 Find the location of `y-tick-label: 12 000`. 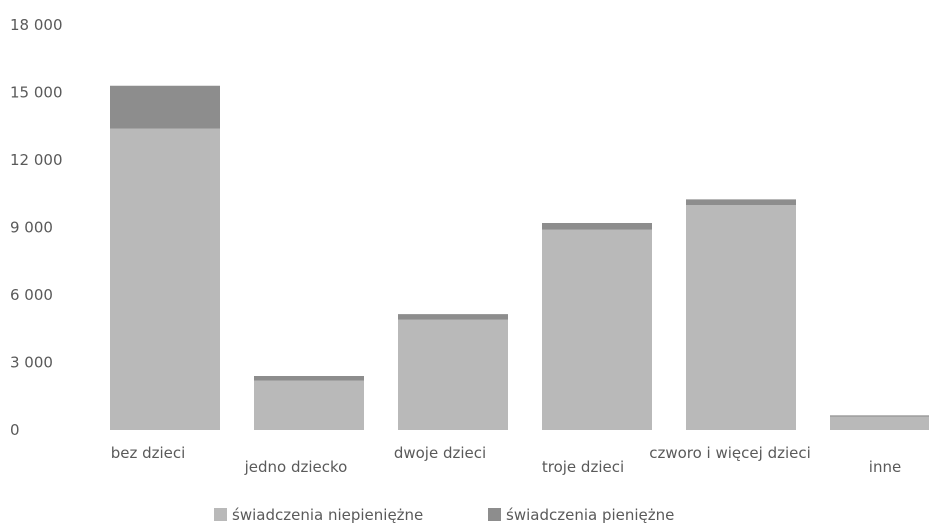

y-tick-label: 12 000 is located at coordinates (36, 160).